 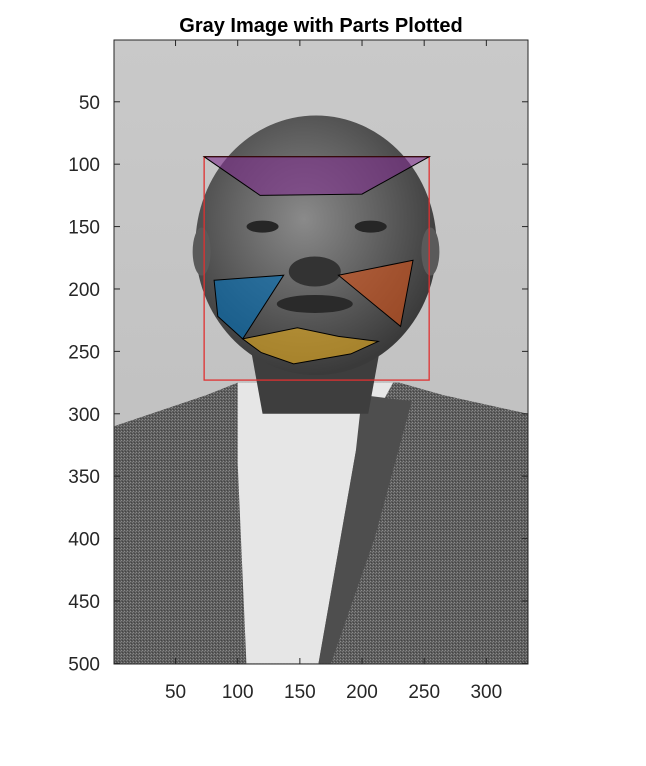 I want to click on right-eye, so click(x=370, y=226).